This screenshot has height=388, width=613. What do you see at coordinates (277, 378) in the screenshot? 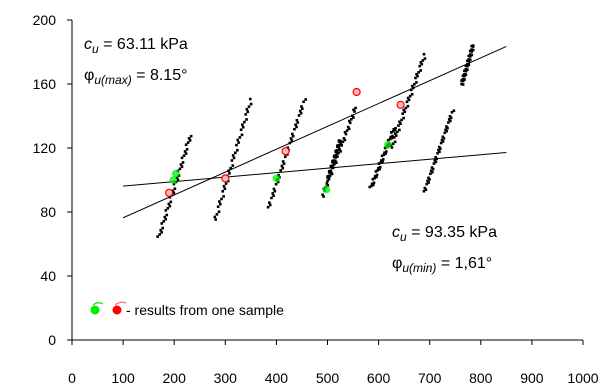
I see `x-tick-label: 400` at bounding box center [277, 378].